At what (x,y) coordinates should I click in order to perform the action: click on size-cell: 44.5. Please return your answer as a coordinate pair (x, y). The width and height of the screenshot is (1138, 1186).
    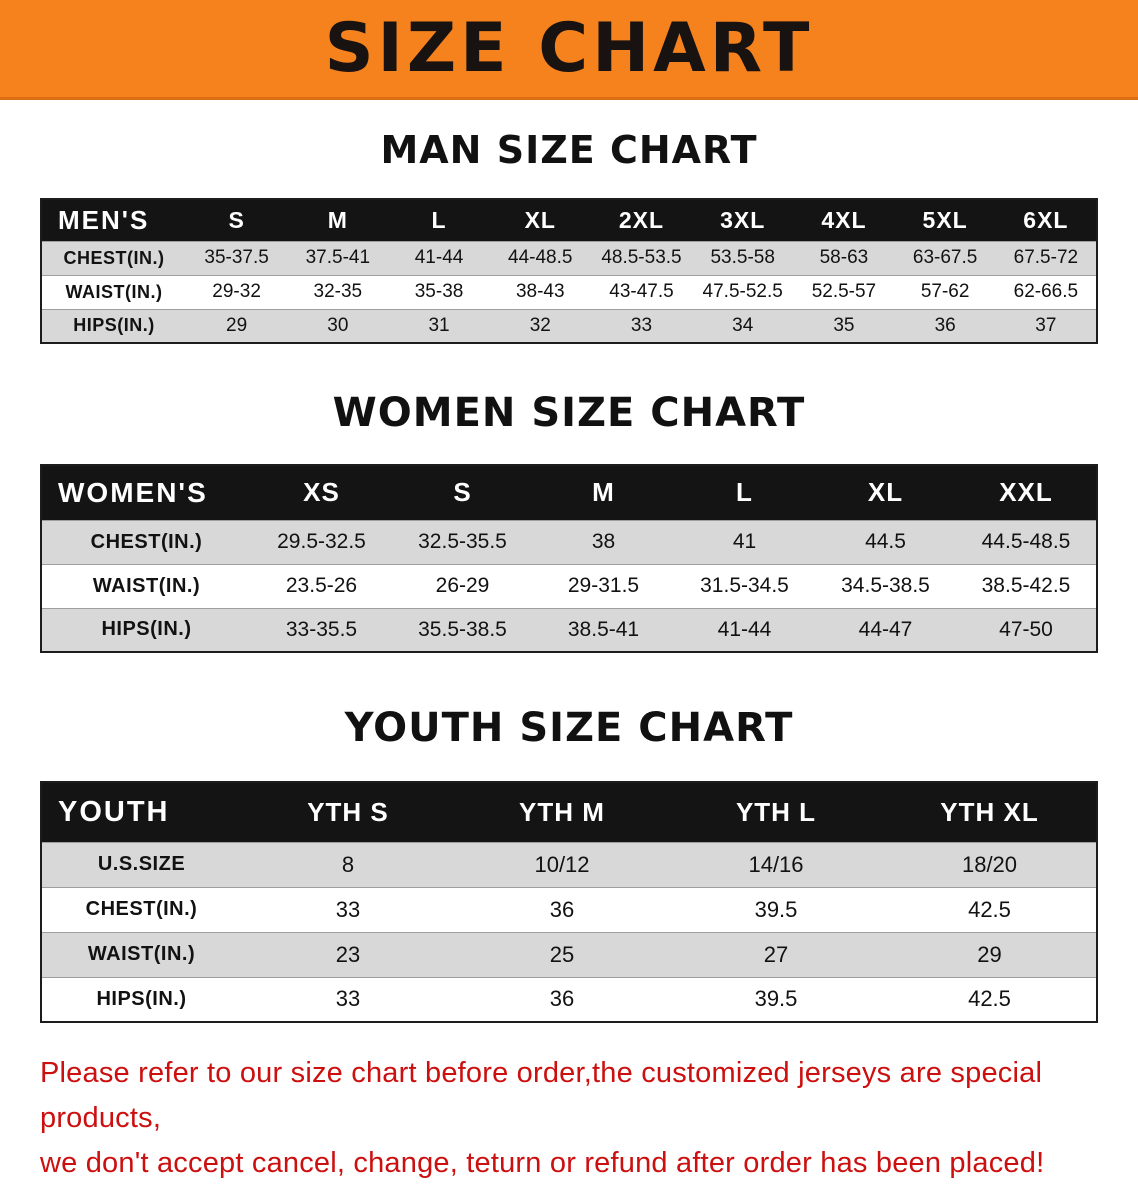
    Looking at the image, I should click on (885, 541).